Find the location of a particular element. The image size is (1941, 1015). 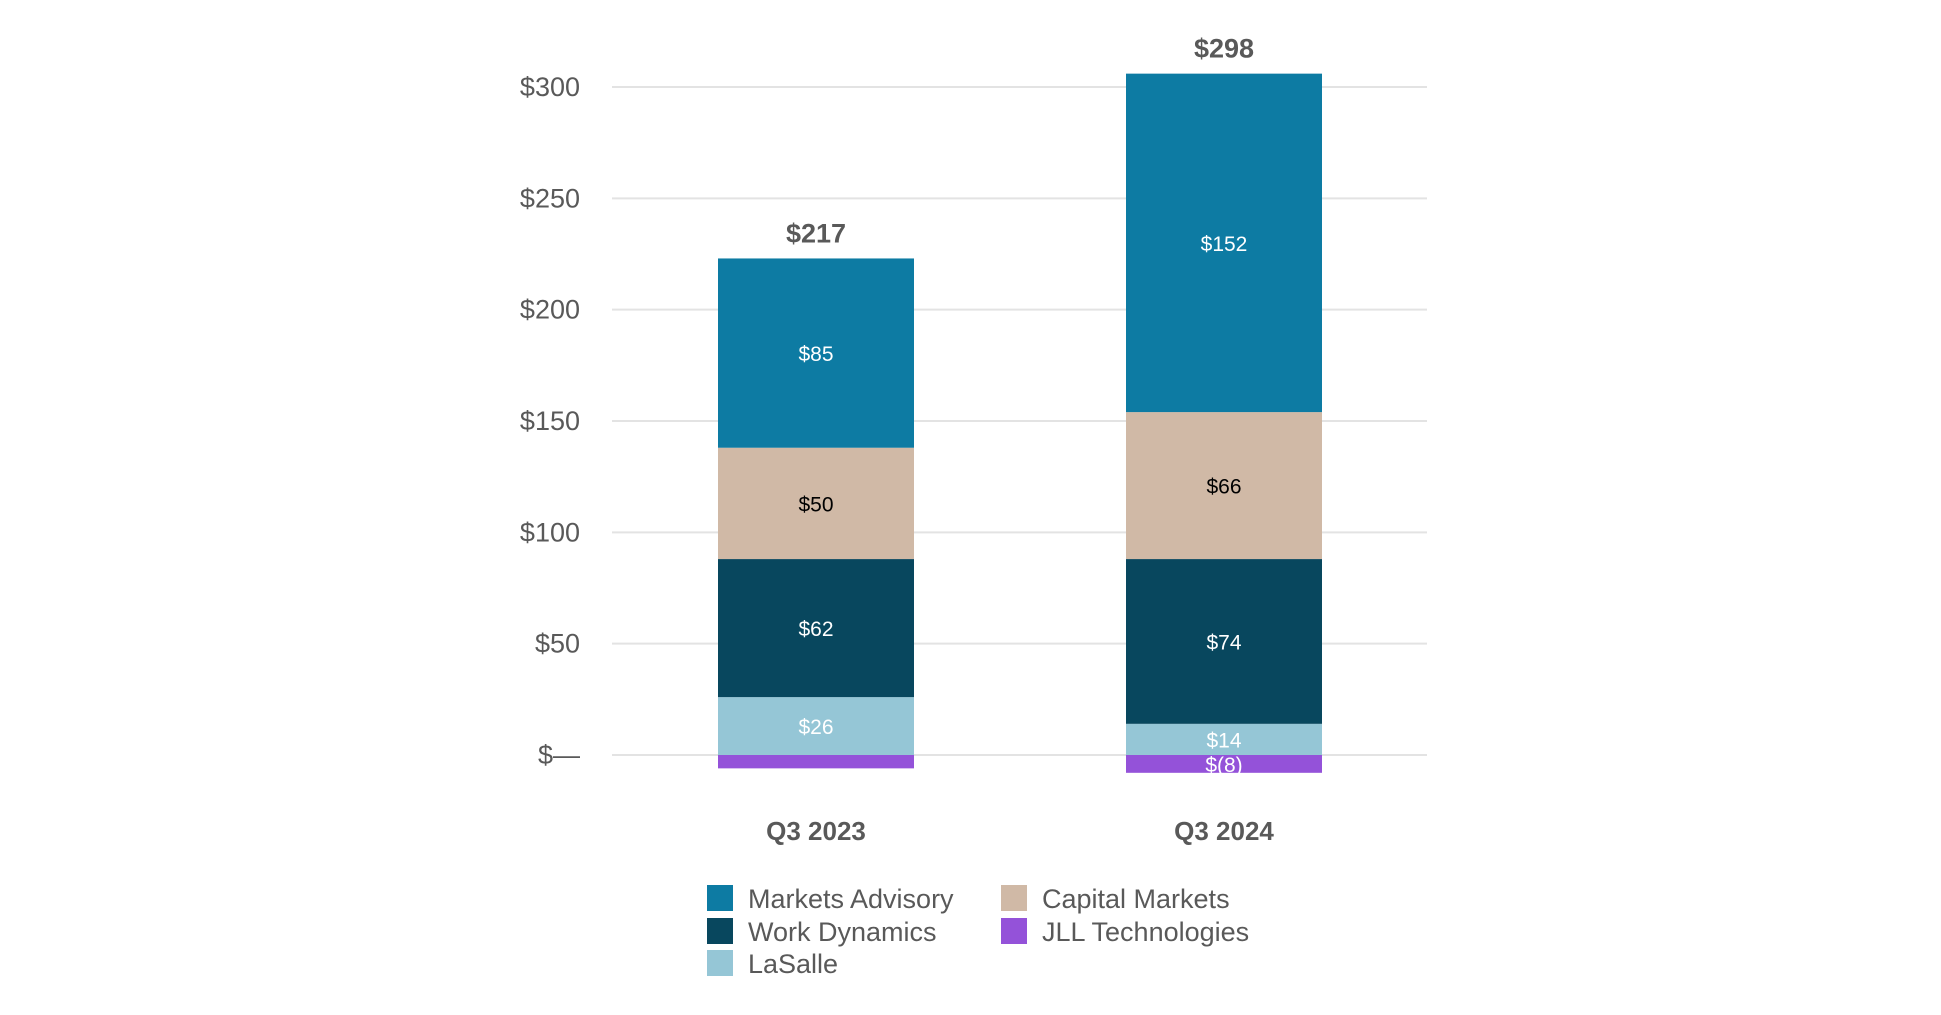

data-label: $152 is located at coordinates (1224, 244).